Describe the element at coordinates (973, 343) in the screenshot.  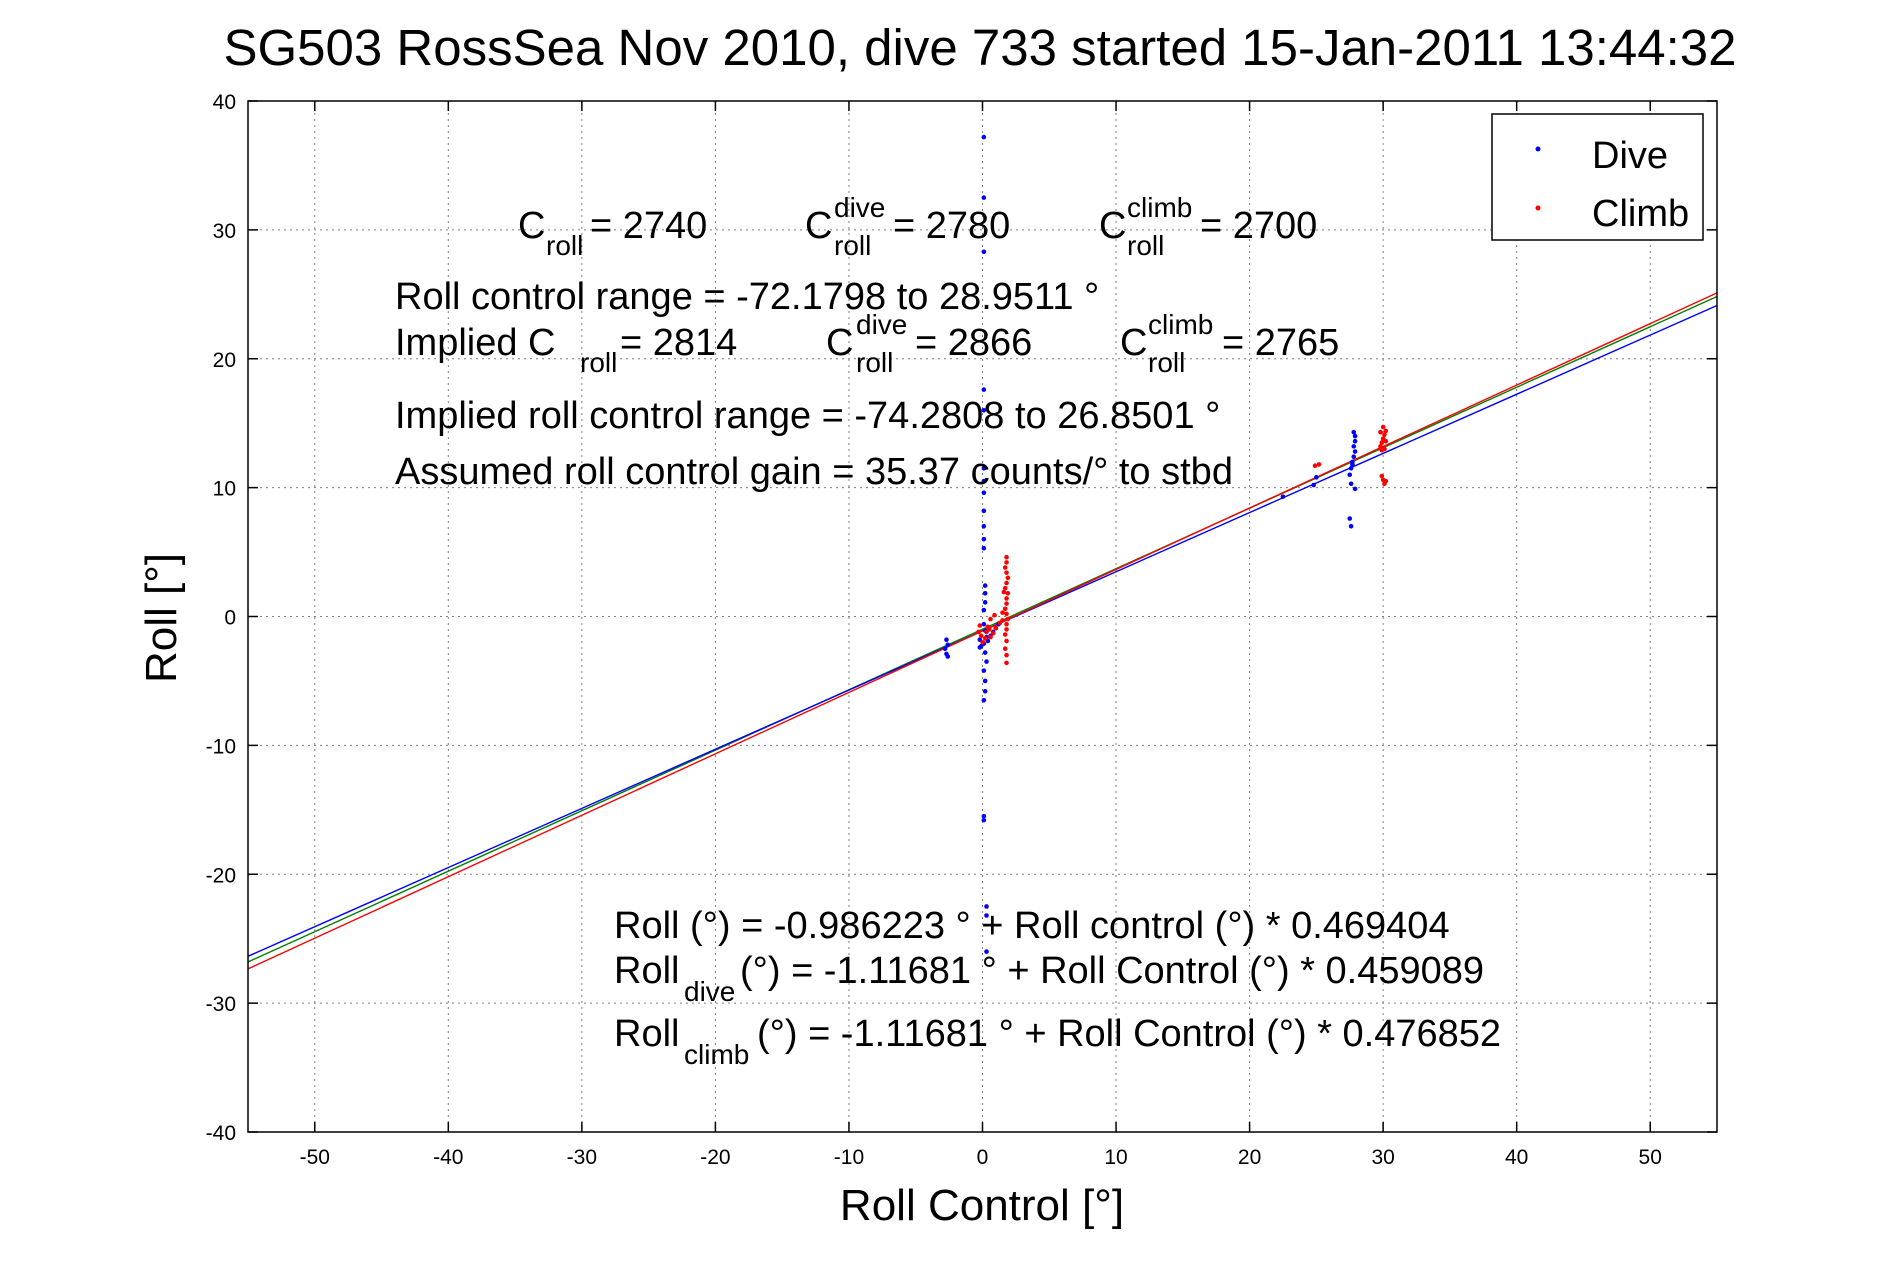
I see `implied-dive-value: = 2866` at that location.